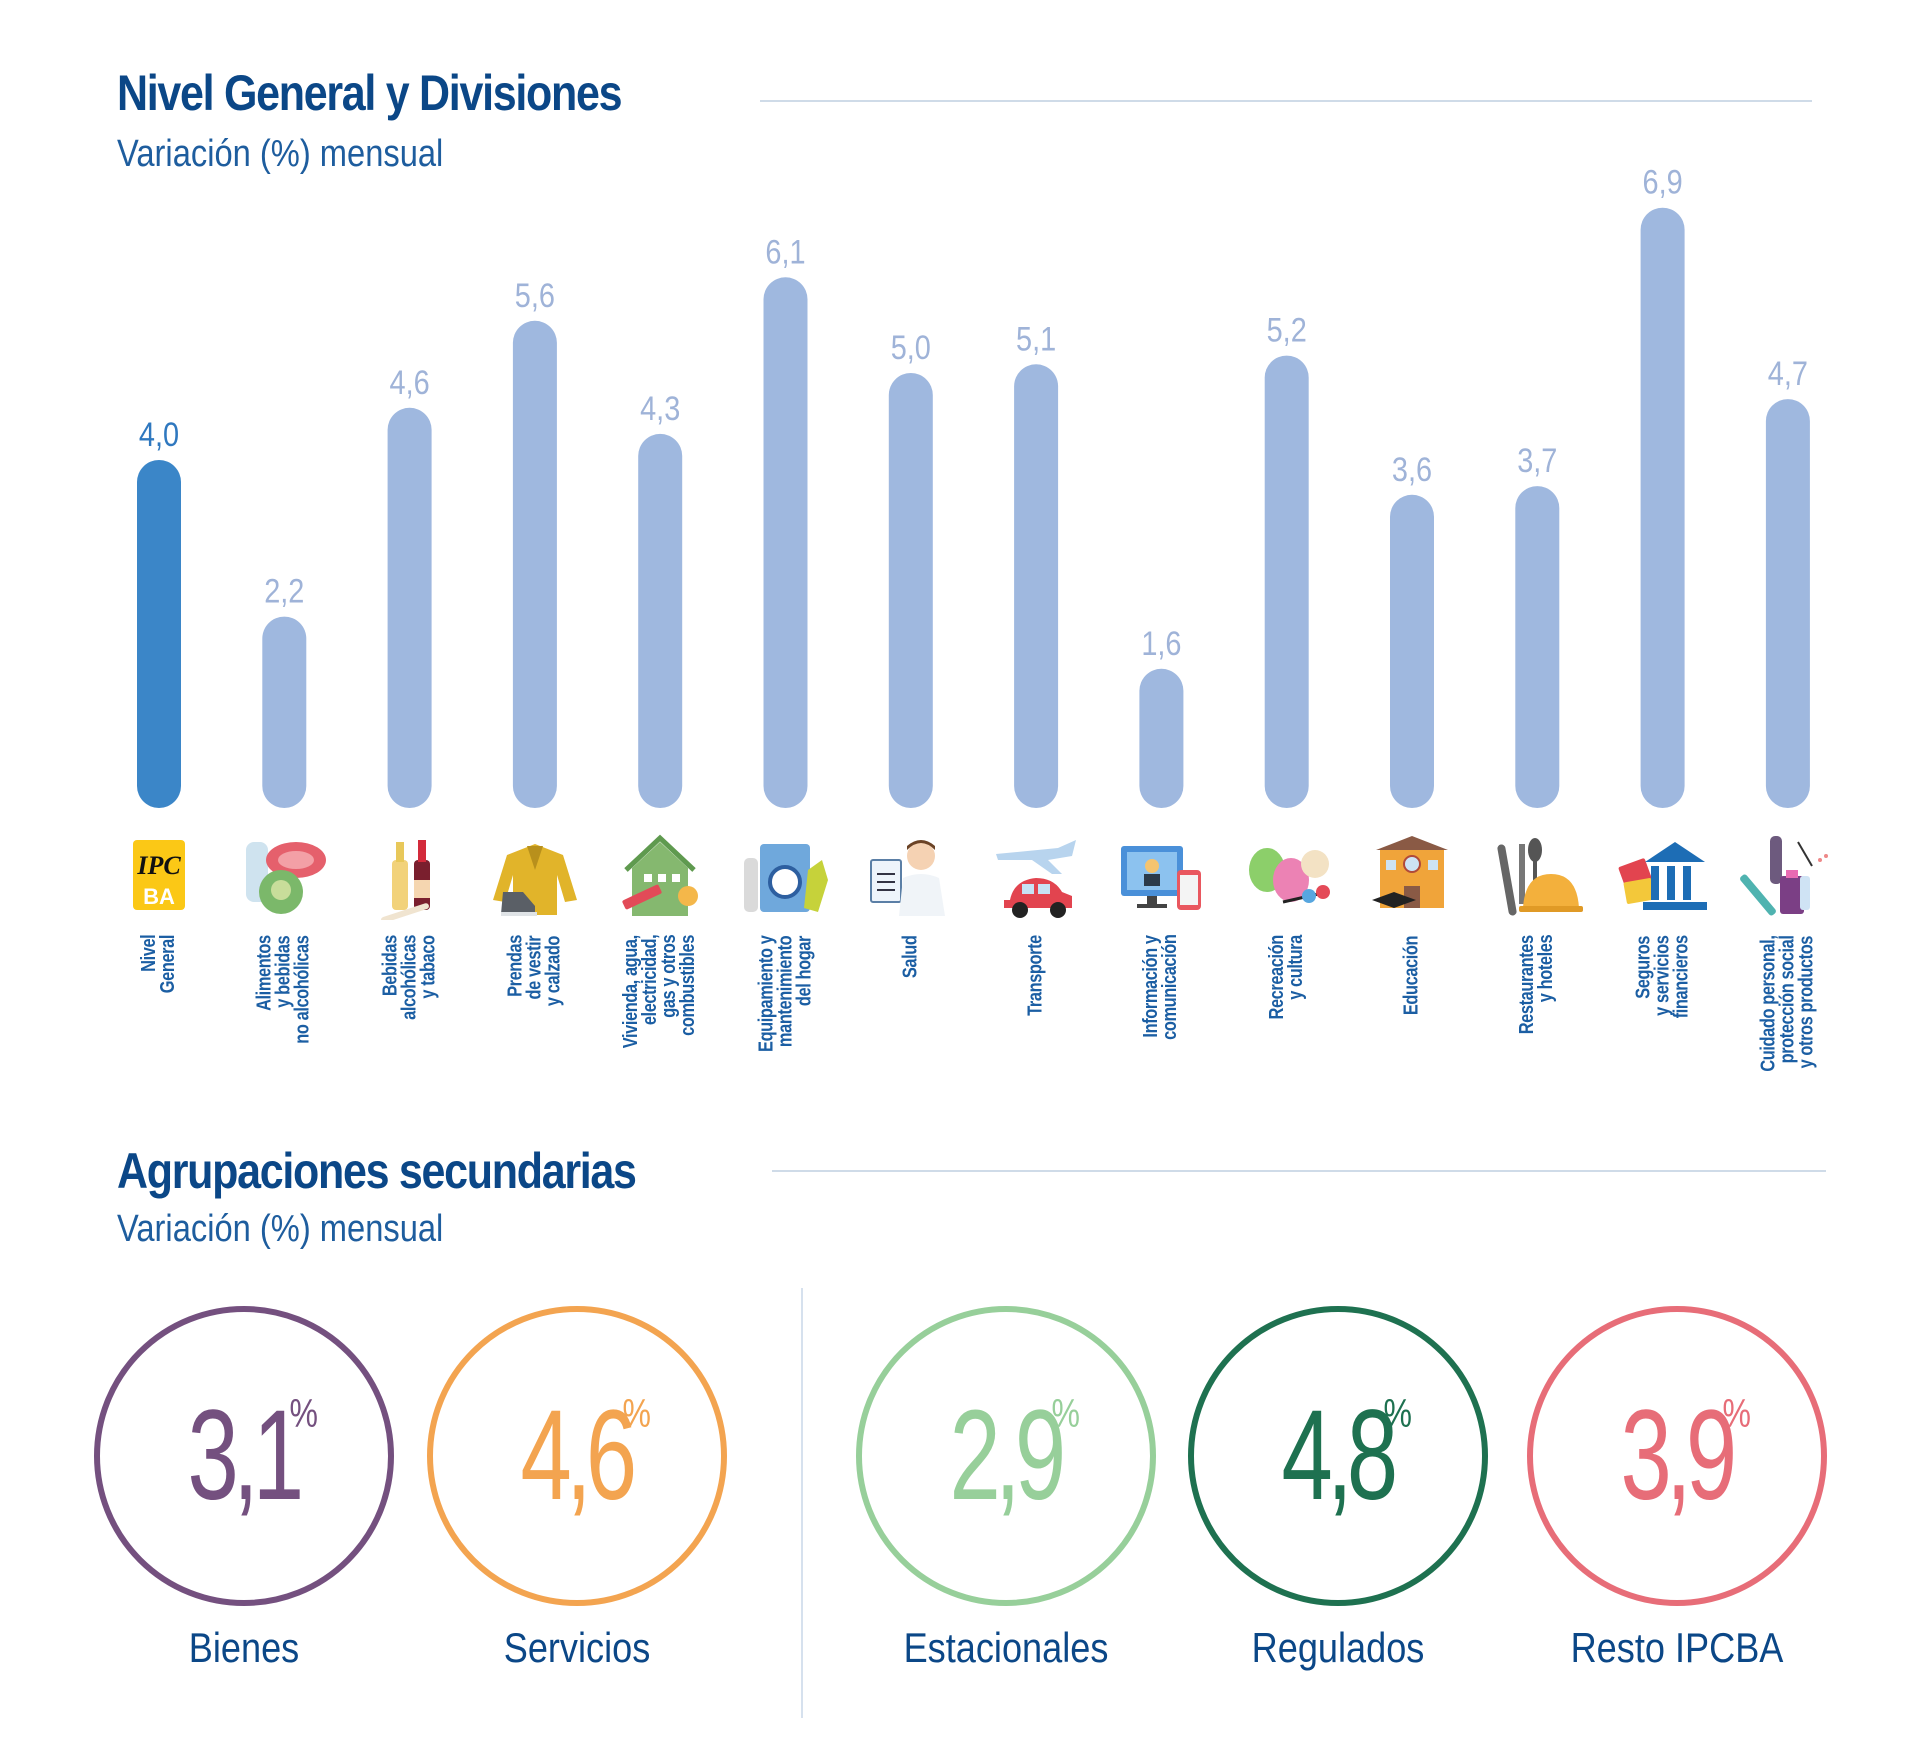 This screenshot has width=1920, height=1750. What do you see at coordinates (802, 1503) in the screenshot?
I see `vertical-divider` at bounding box center [802, 1503].